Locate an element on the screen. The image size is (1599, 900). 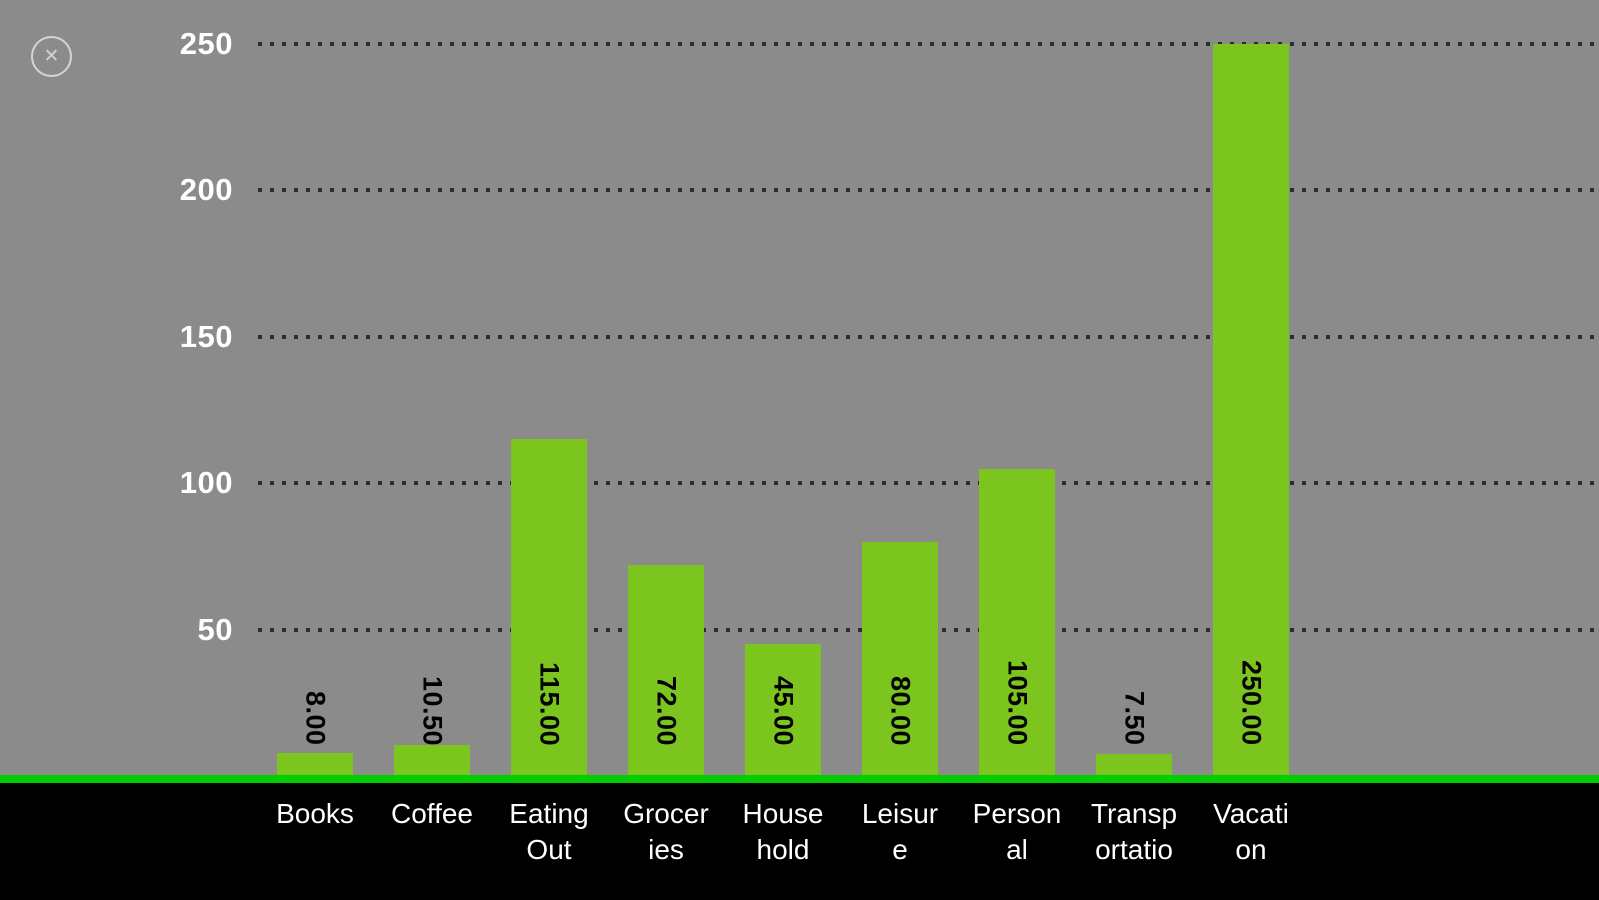
bar-transportation: 7.50 is located at coordinates (1134, 391).